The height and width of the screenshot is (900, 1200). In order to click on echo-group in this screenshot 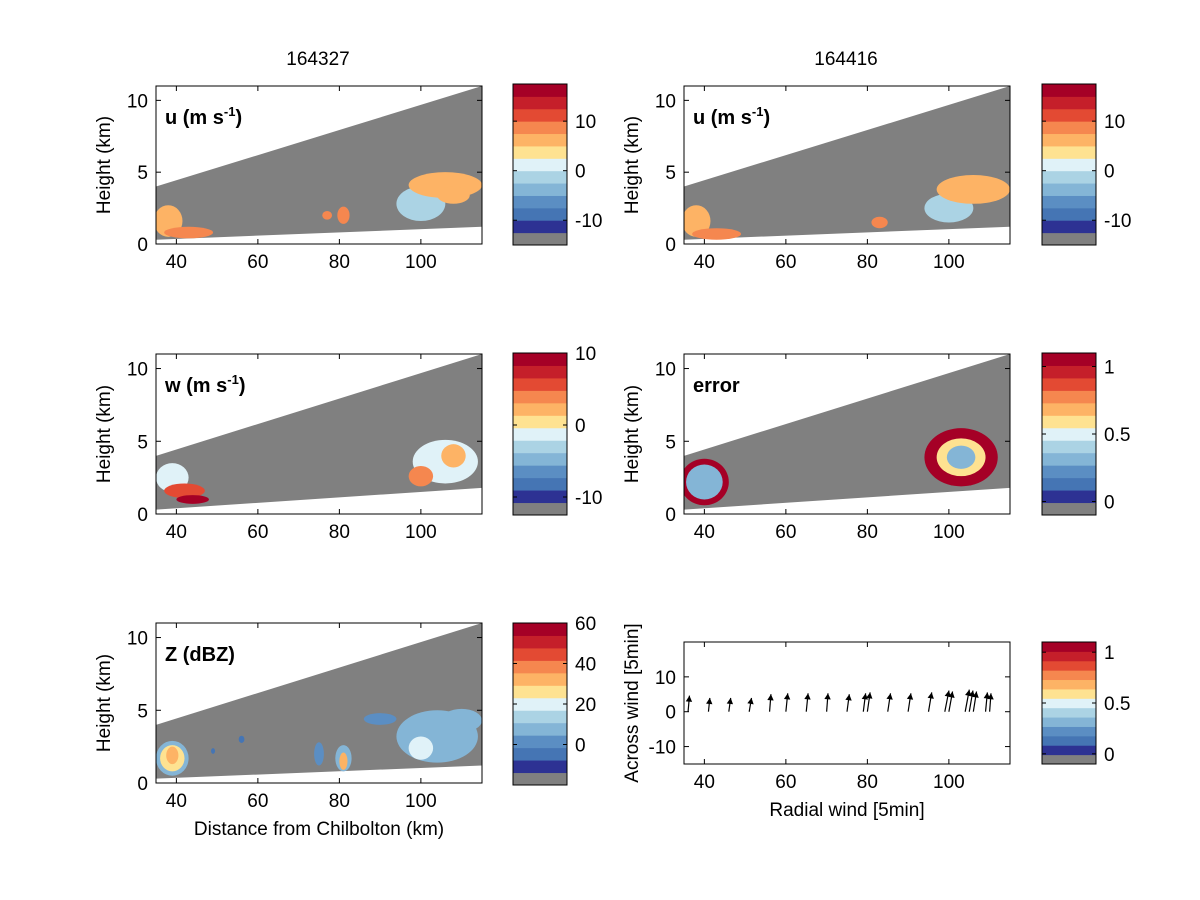, I will do `click(319, 742)`.